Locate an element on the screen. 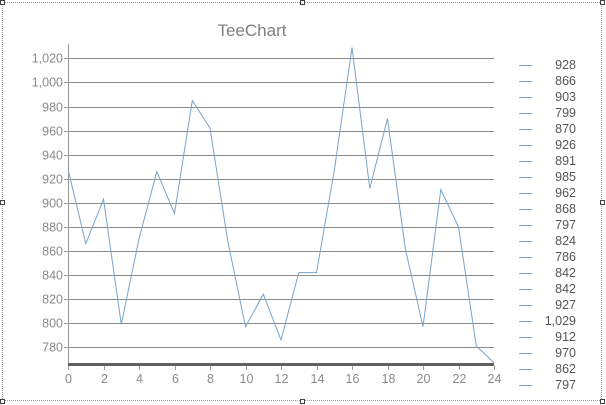 This screenshot has width=606, height=405. legend-label: 868 is located at coordinates (565, 209).